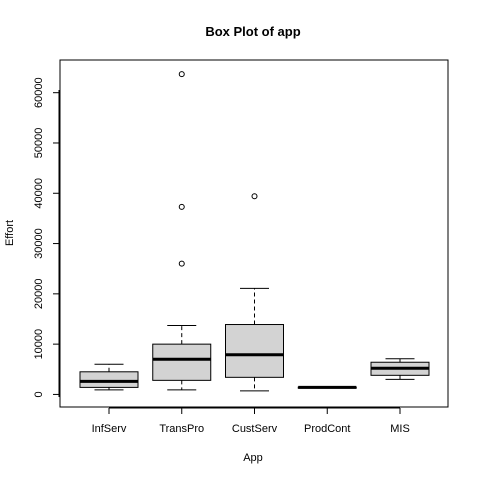 The image size is (480, 480). What do you see at coordinates (39, 92) in the screenshot?
I see `y-tick-label: 60000` at bounding box center [39, 92].